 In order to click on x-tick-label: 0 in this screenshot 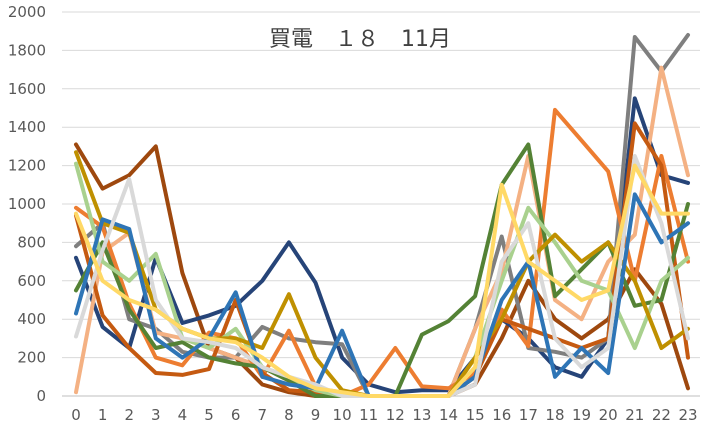, I will do `click(76, 415)`.